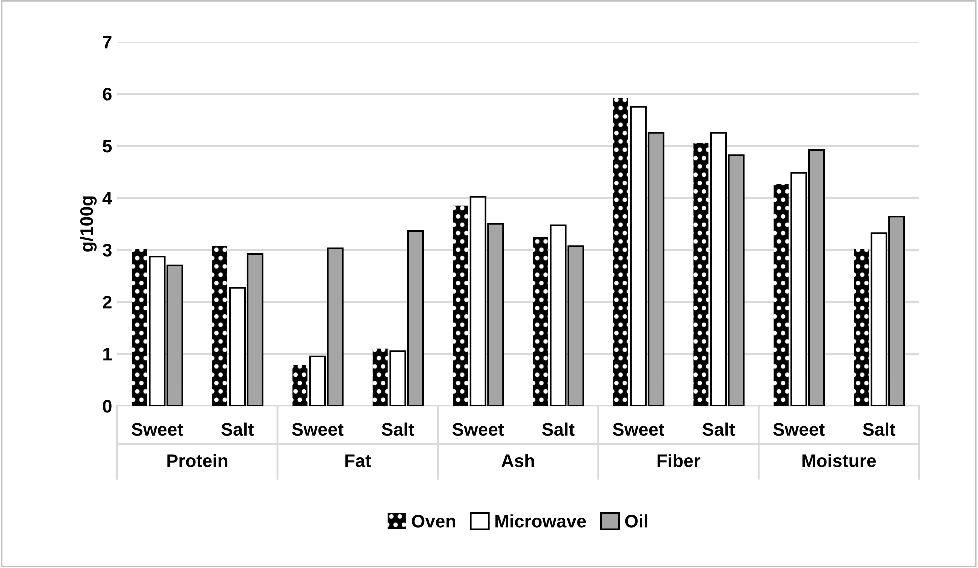 This screenshot has width=978, height=568. Describe the element at coordinates (679, 461) in the screenshot. I see `text: Fiber` at that location.